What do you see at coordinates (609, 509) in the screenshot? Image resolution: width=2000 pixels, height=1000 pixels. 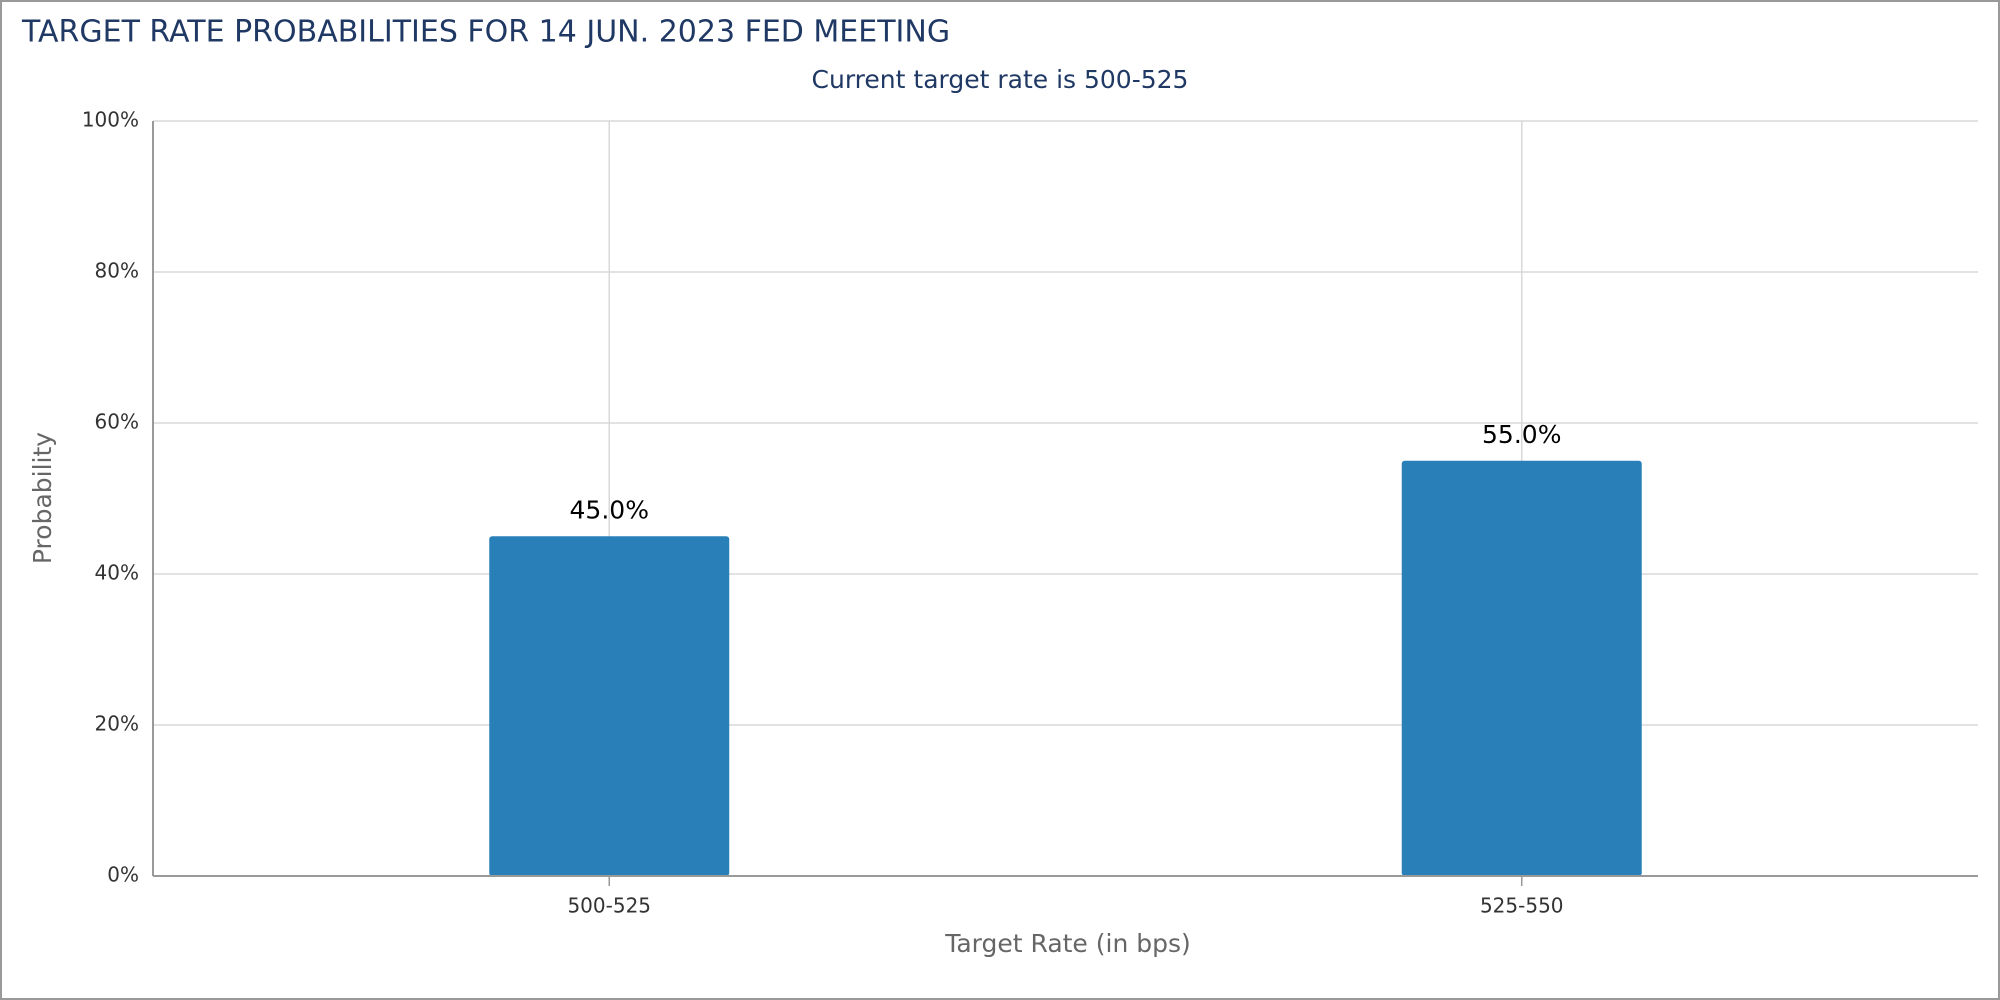 I see `data-label: 45.0%` at bounding box center [609, 509].